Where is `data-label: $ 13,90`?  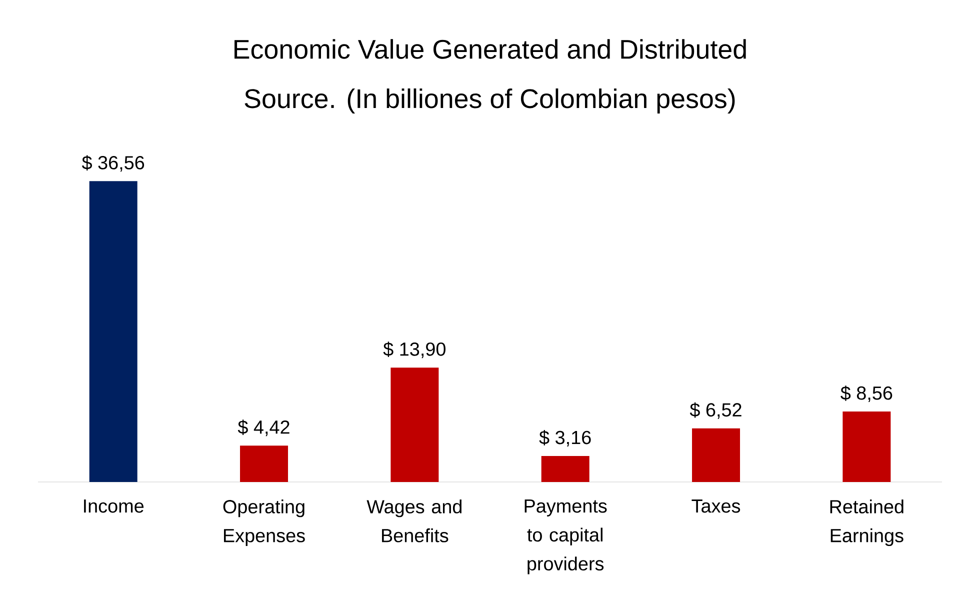
data-label: $ 13,90 is located at coordinates (414, 350).